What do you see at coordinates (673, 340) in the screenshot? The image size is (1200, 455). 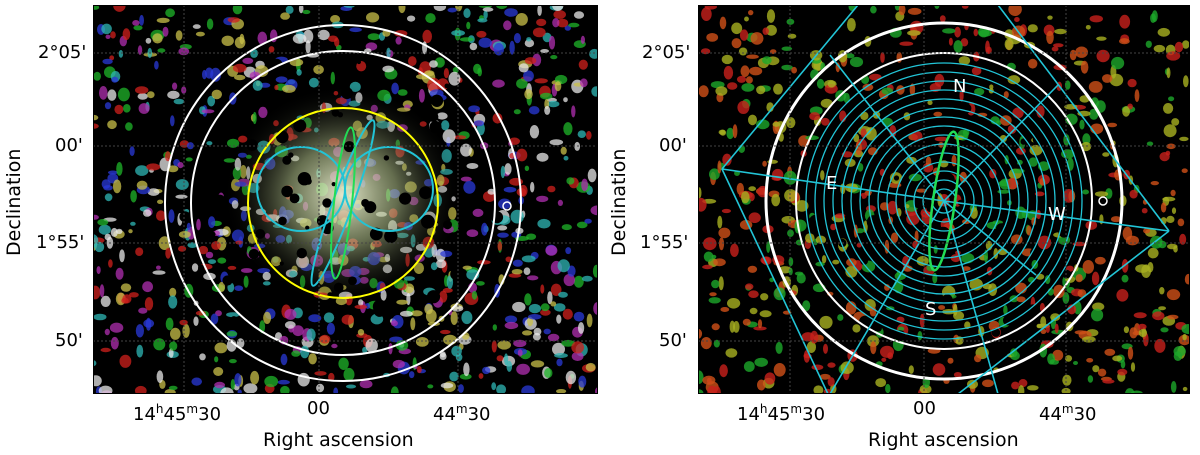 I see `right-ytick-4: 50'` at bounding box center [673, 340].